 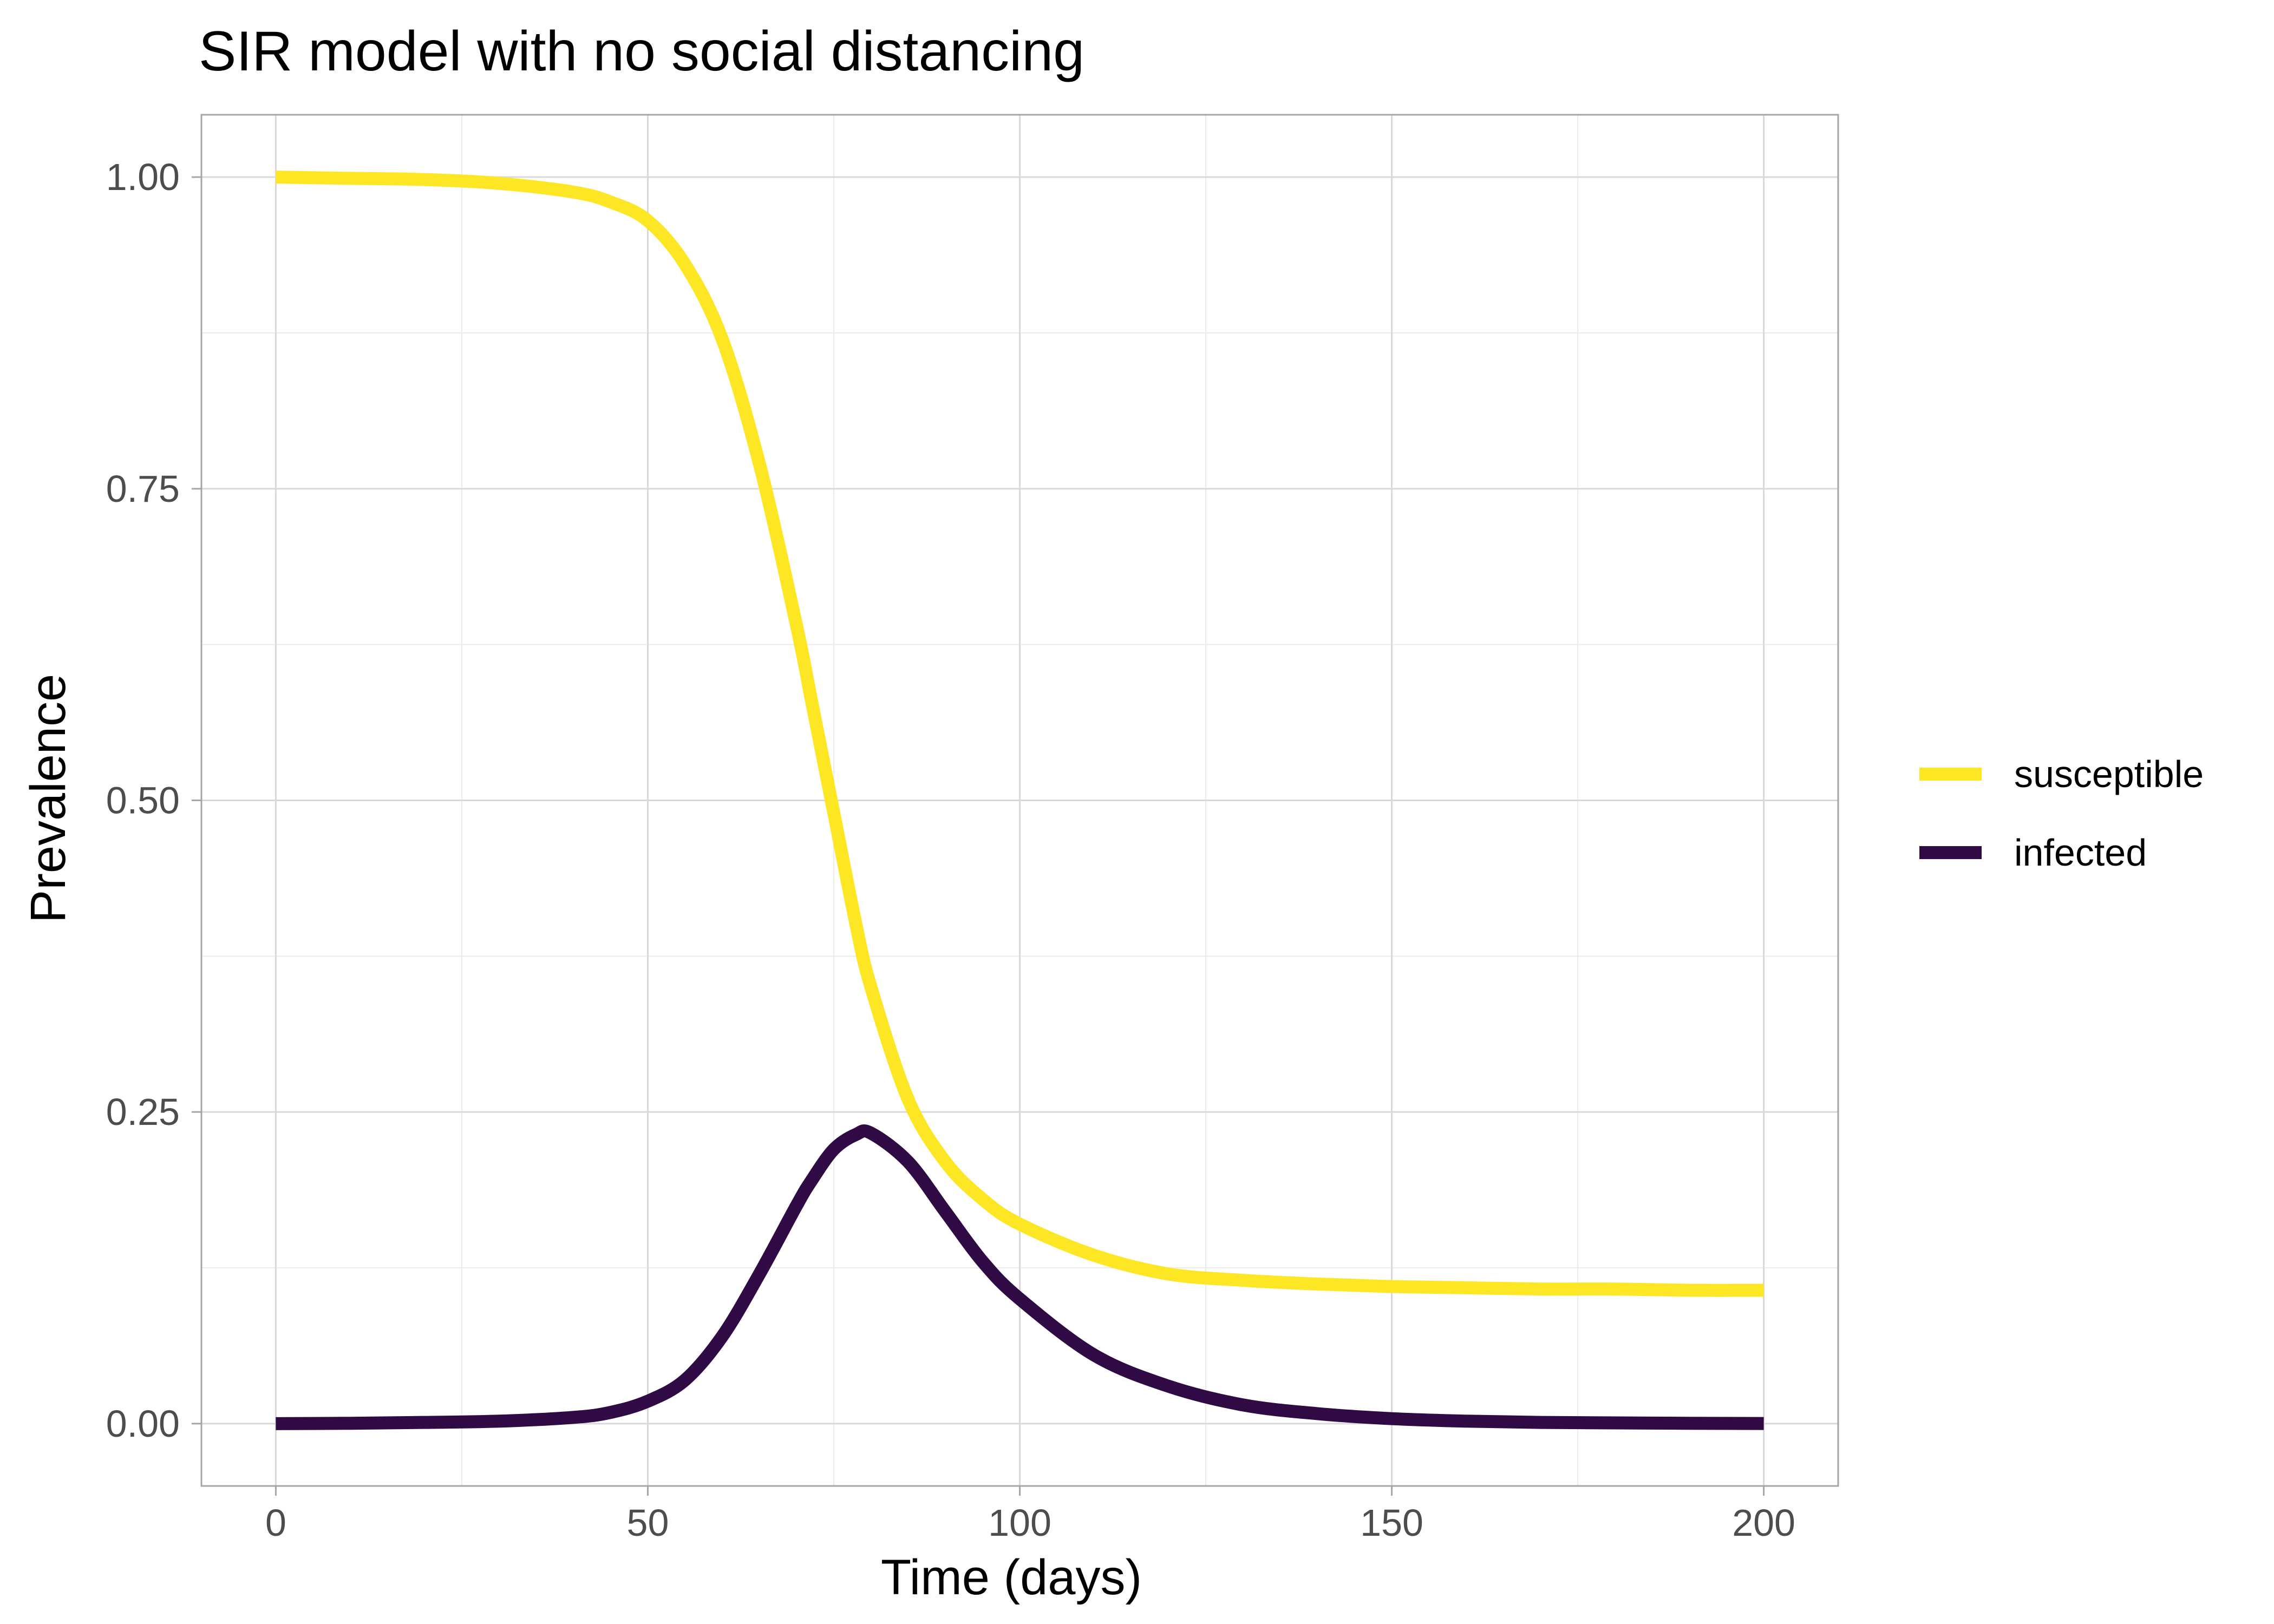 What do you see at coordinates (143, 177) in the screenshot?
I see `y-tick-label: 1.00` at bounding box center [143, 177].